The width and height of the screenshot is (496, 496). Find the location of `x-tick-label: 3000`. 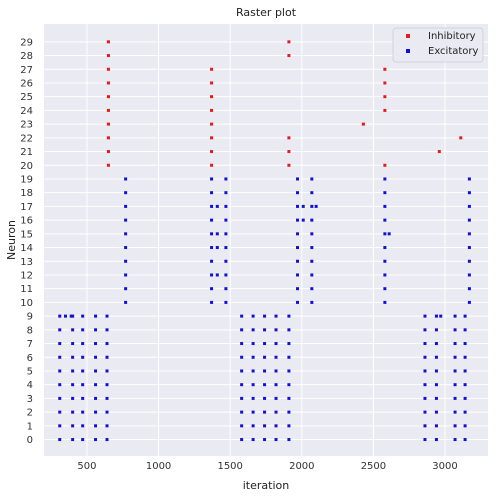

x-tick-label: 3000 is located at coordinates (444, 466).